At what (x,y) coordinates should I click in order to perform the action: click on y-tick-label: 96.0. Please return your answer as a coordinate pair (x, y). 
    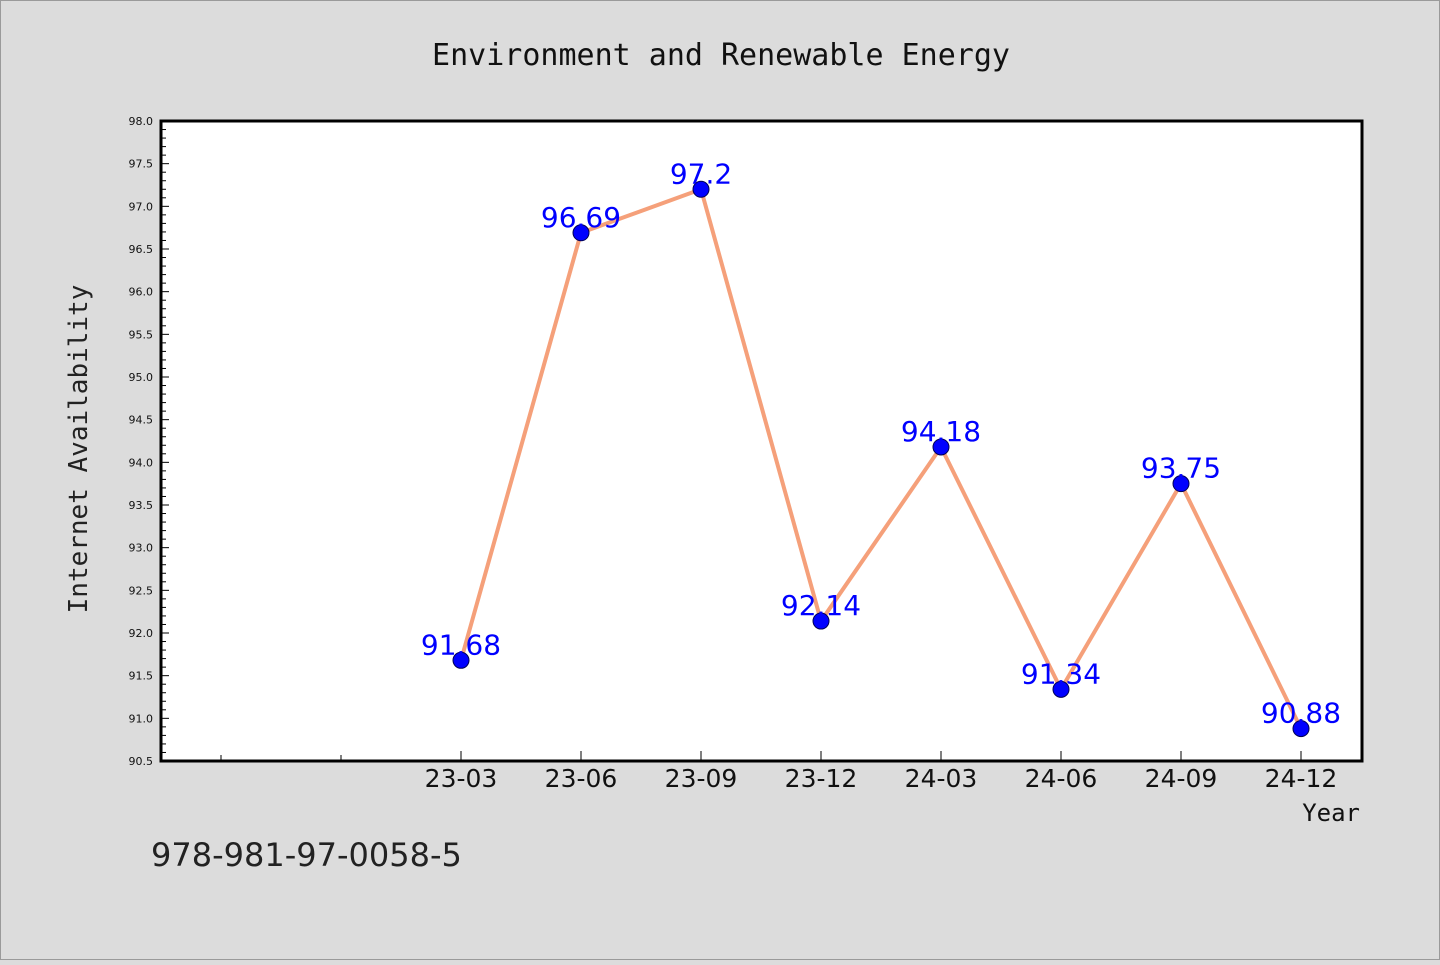
    Looking at the image, I should click on (141, 292).